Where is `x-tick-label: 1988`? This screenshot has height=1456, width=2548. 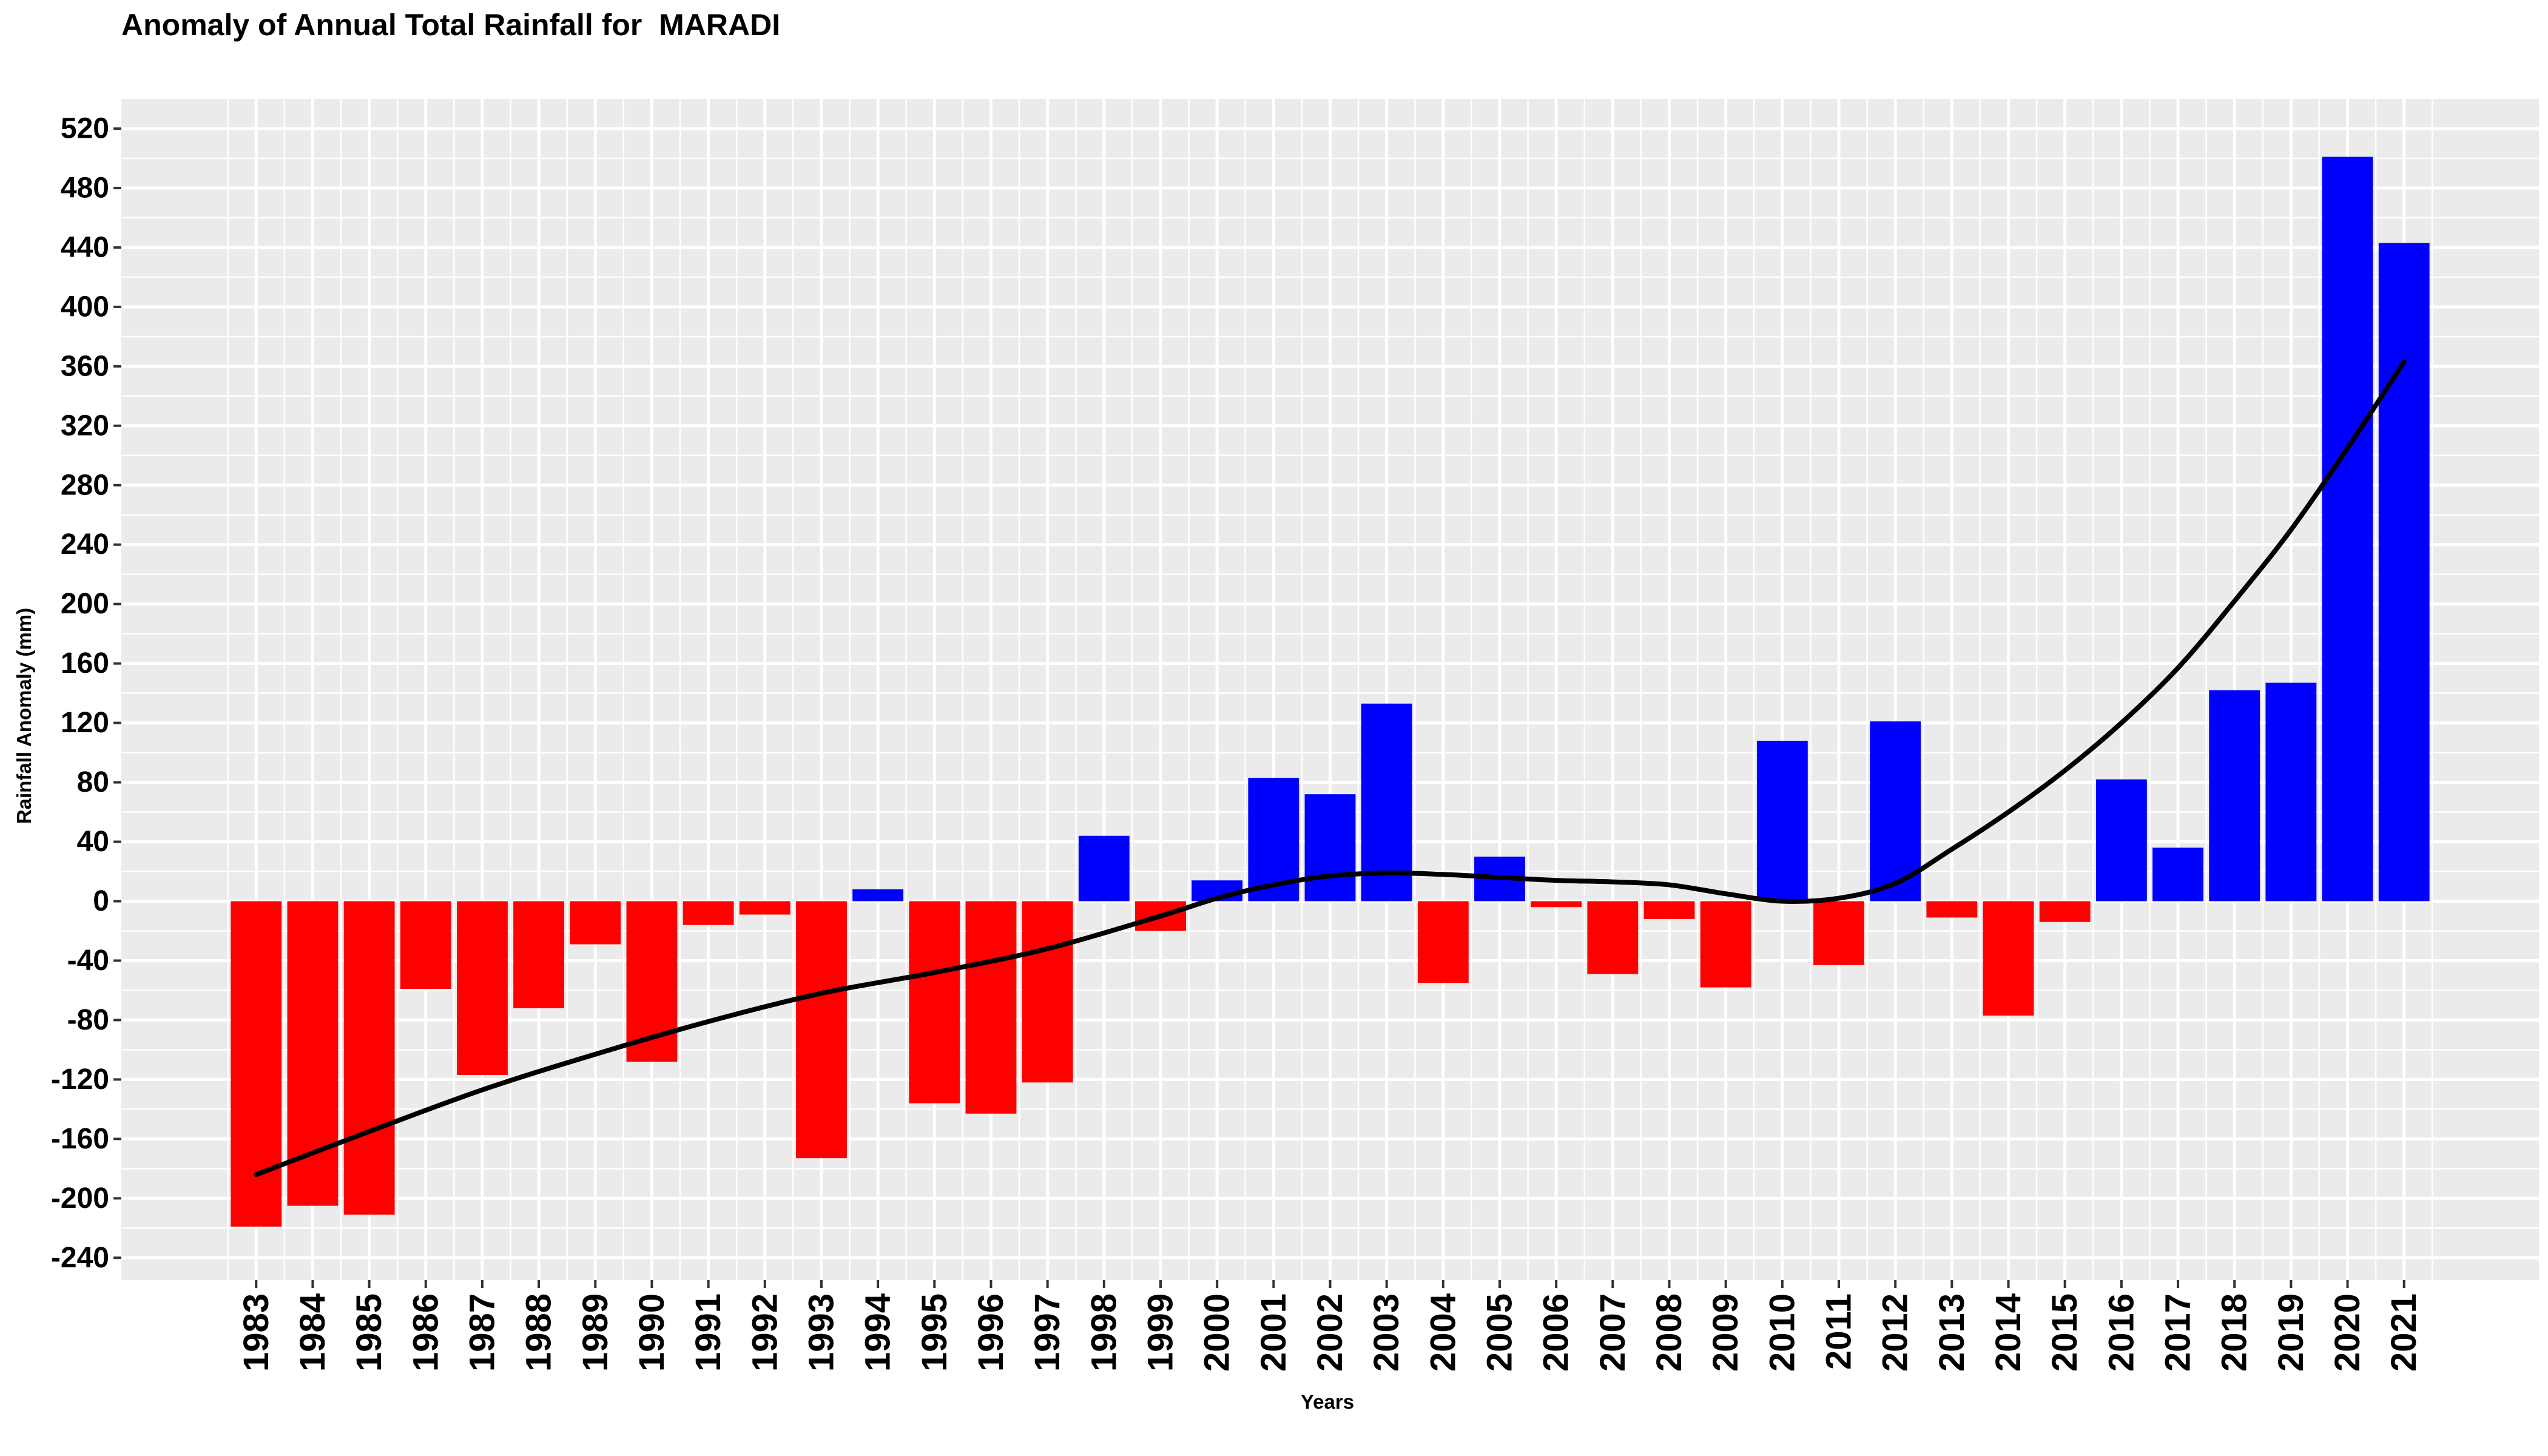
x-tick-label: 1988 is located at coordinates (539, 1332).